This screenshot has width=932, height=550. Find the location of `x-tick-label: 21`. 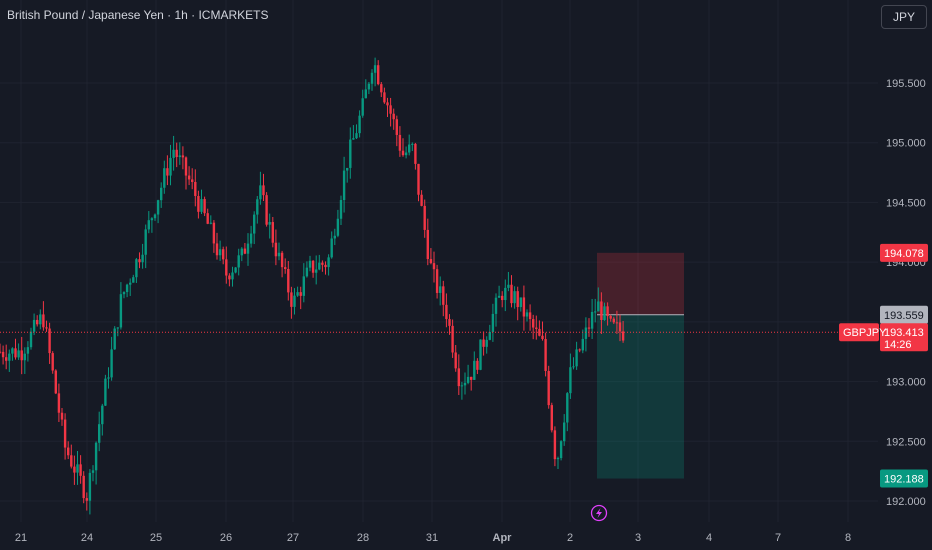

x-tick-label: 21 is located at coordinates (21, 538).